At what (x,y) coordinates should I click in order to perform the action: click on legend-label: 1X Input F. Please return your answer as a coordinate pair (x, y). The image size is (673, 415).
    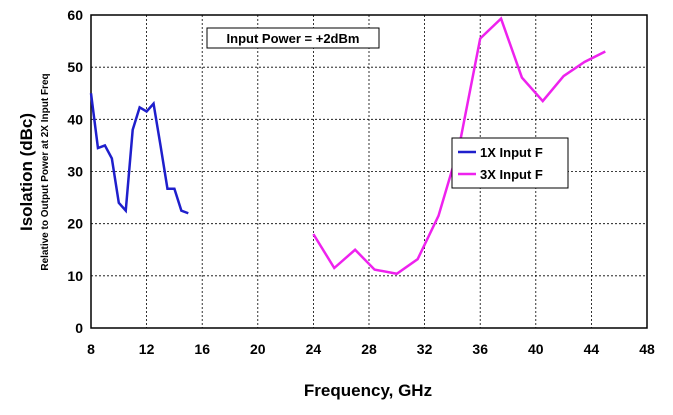
    Looking at the image, I should click on (511, 152).